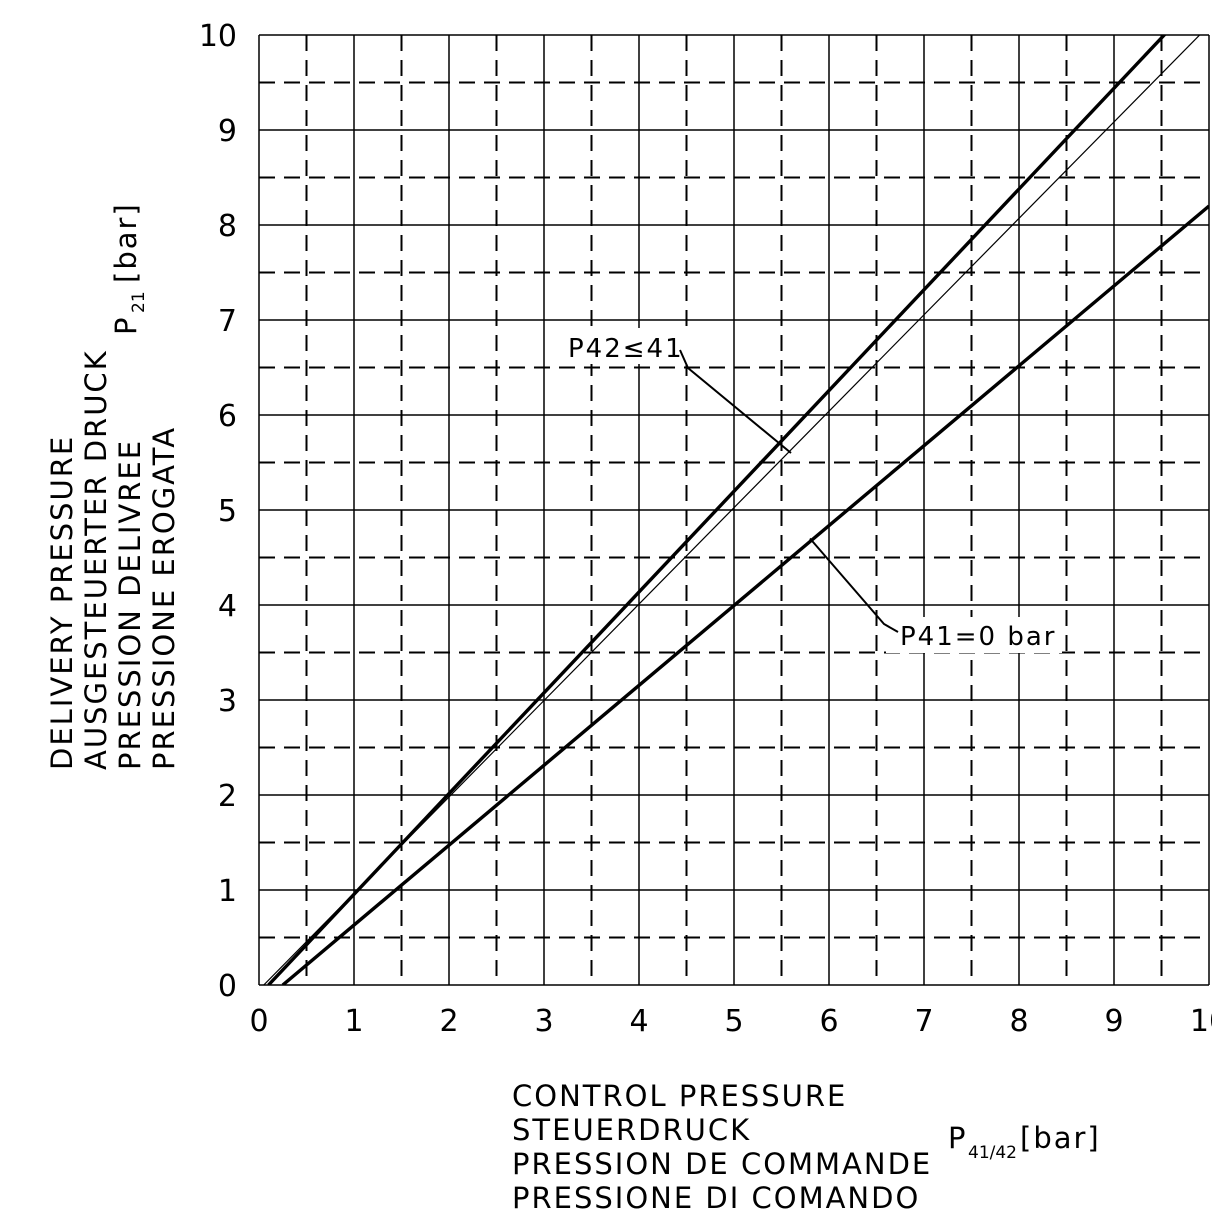  What do you see at coordinates (227, 511) in the screenshot?
I see `y-tick-label: 5` at bounding box center [227, 511].